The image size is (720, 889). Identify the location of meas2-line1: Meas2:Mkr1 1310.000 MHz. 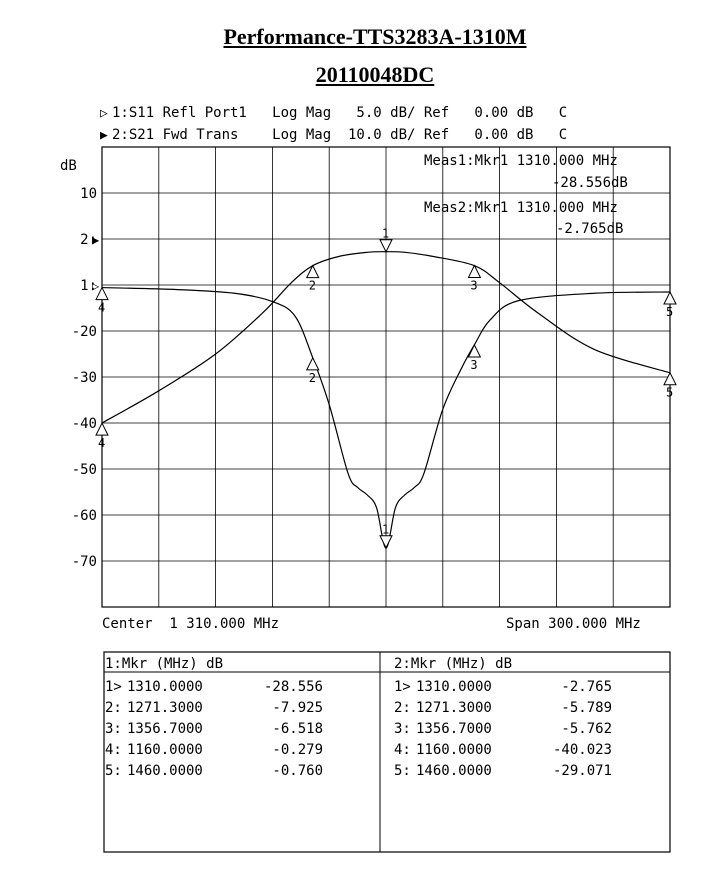
(521, 208).